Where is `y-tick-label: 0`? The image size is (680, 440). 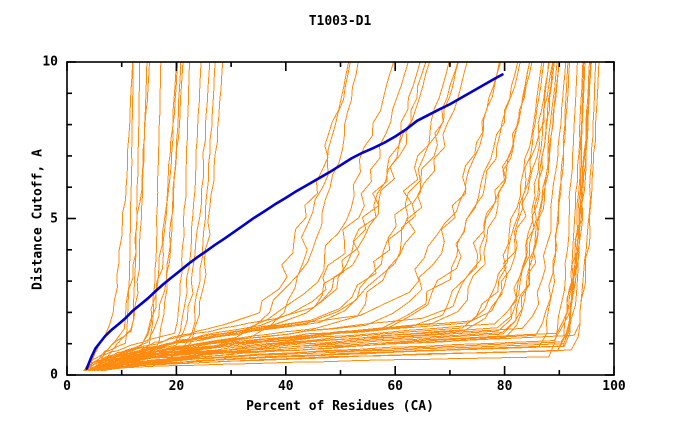
y-tick-label: 0 is located at coordinates (54, 375).